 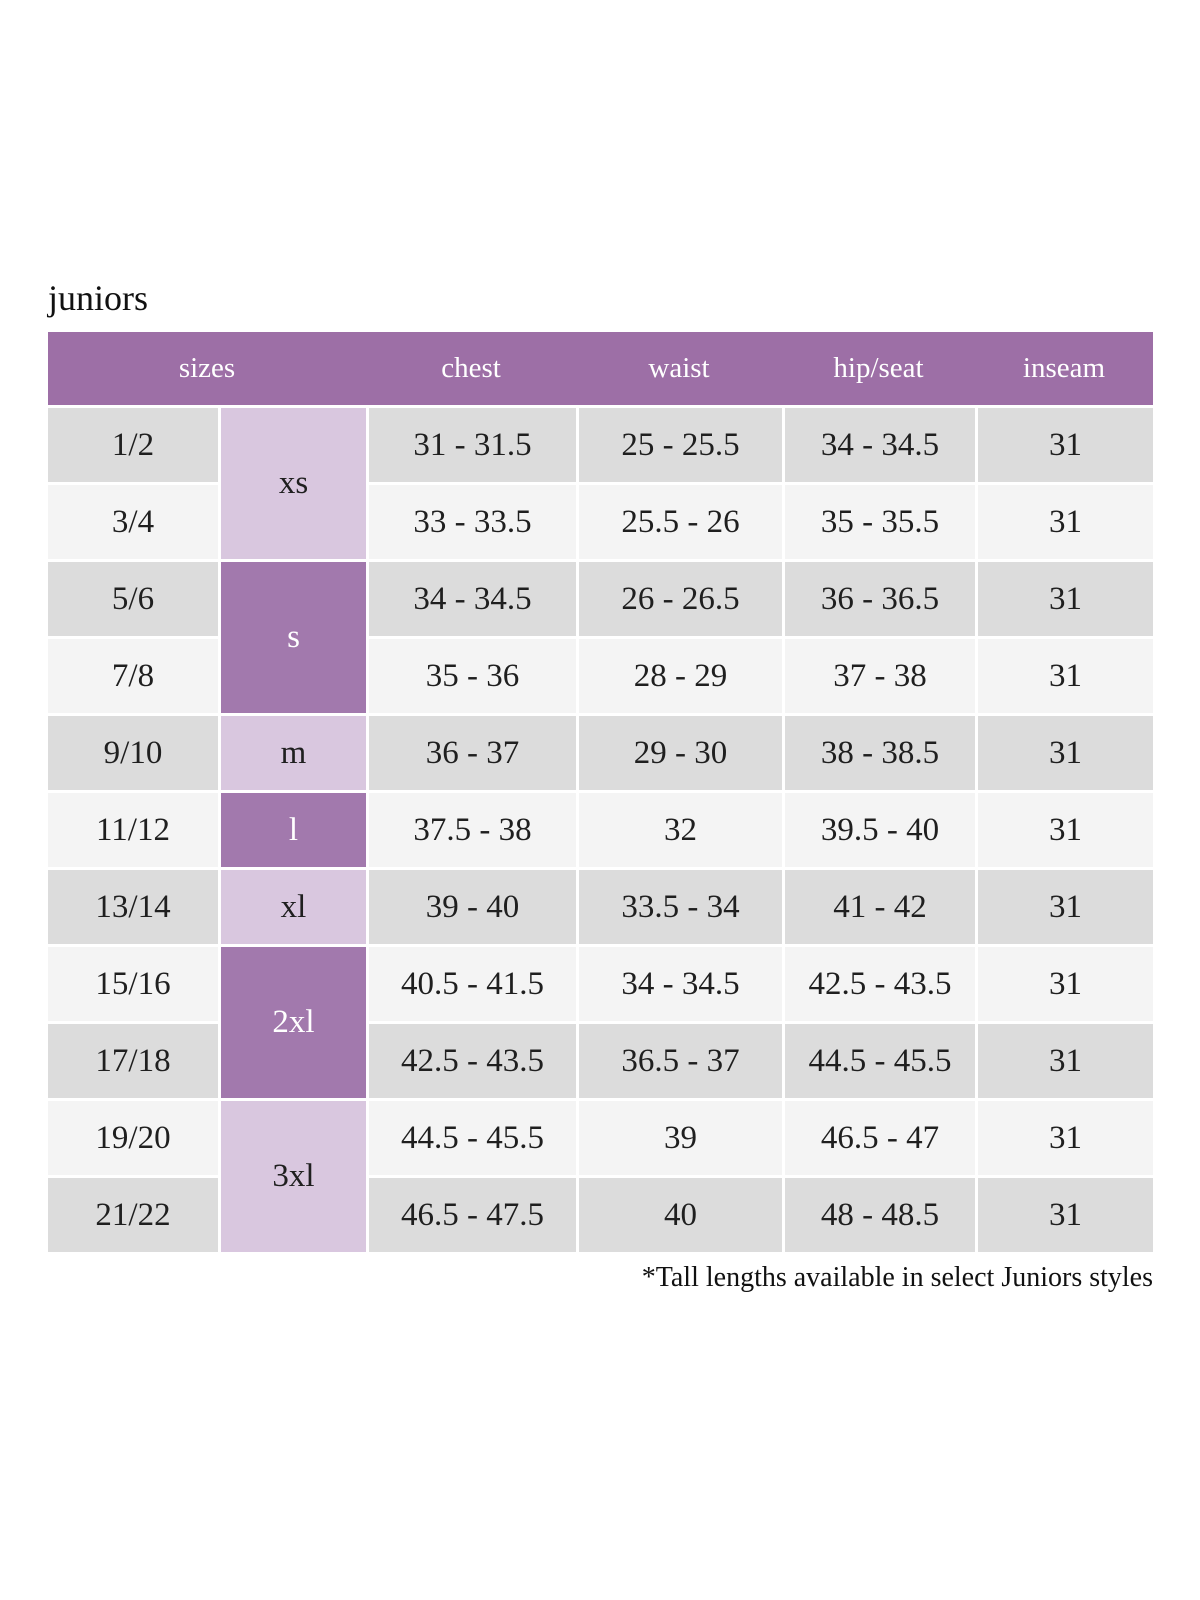 I want to click on table-row: 19/20 3xl 44.5 - 45.5 39 46.5 - 47 31, so click(x=600, y=1175).